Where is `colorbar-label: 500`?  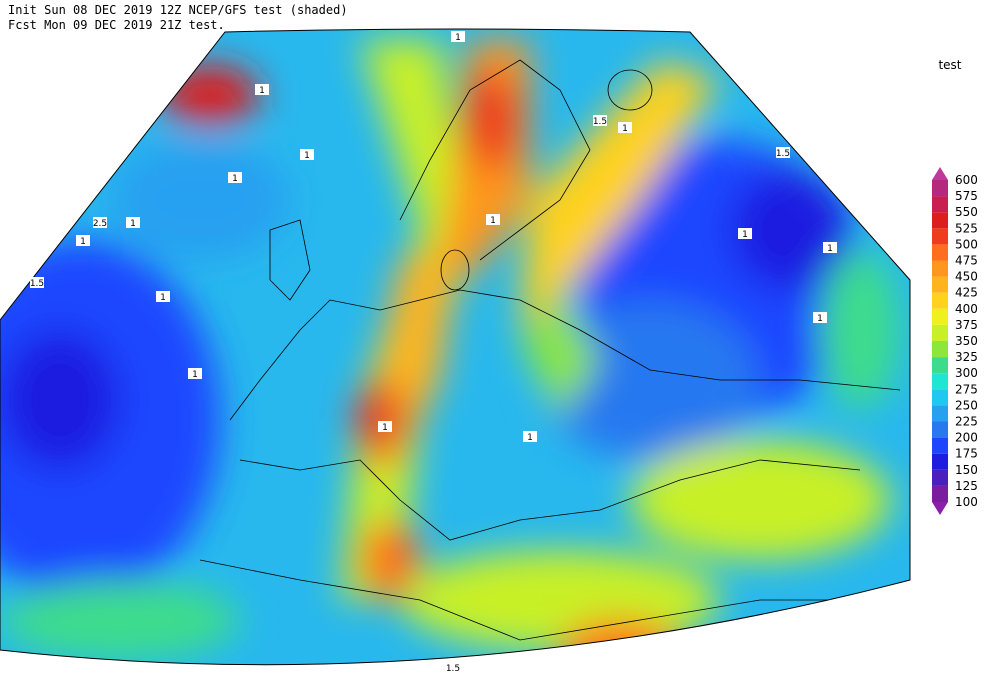 colorbar-label: 500 is located at coordinates (966, 244).